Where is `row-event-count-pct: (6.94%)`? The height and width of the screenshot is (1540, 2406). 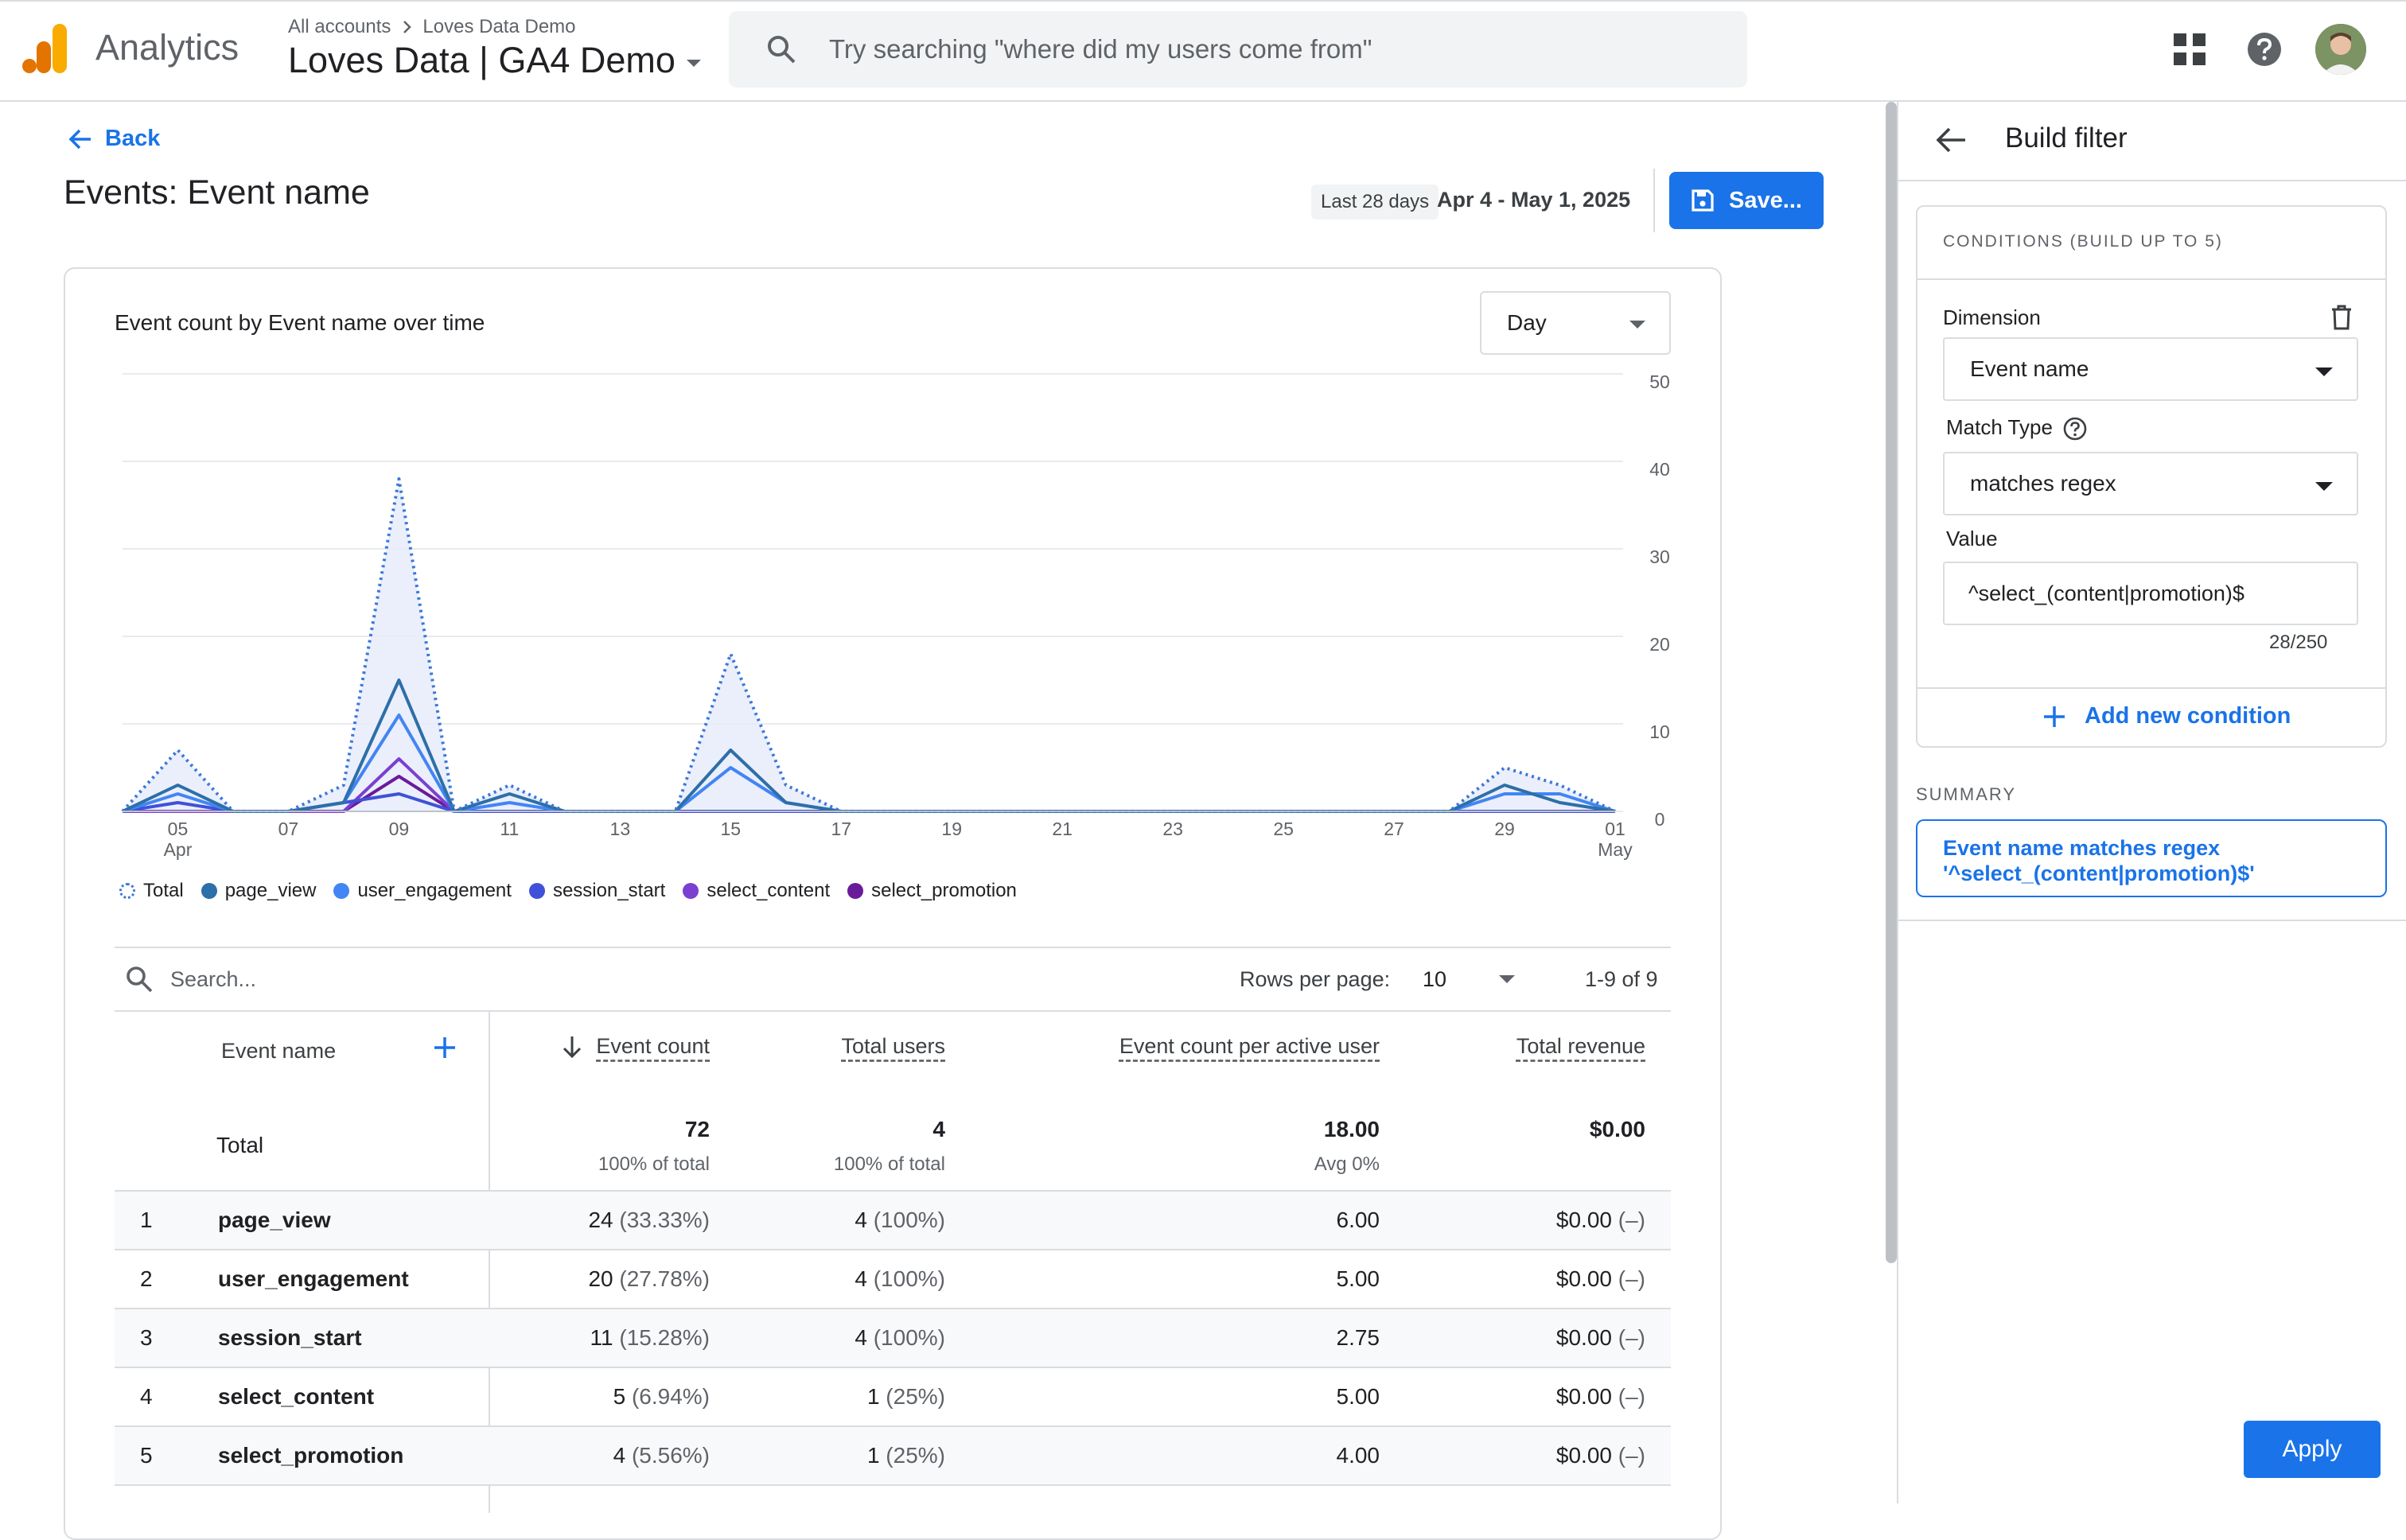
row-event-count-pct: (6.94%) is located at coordinates (670, 1396).